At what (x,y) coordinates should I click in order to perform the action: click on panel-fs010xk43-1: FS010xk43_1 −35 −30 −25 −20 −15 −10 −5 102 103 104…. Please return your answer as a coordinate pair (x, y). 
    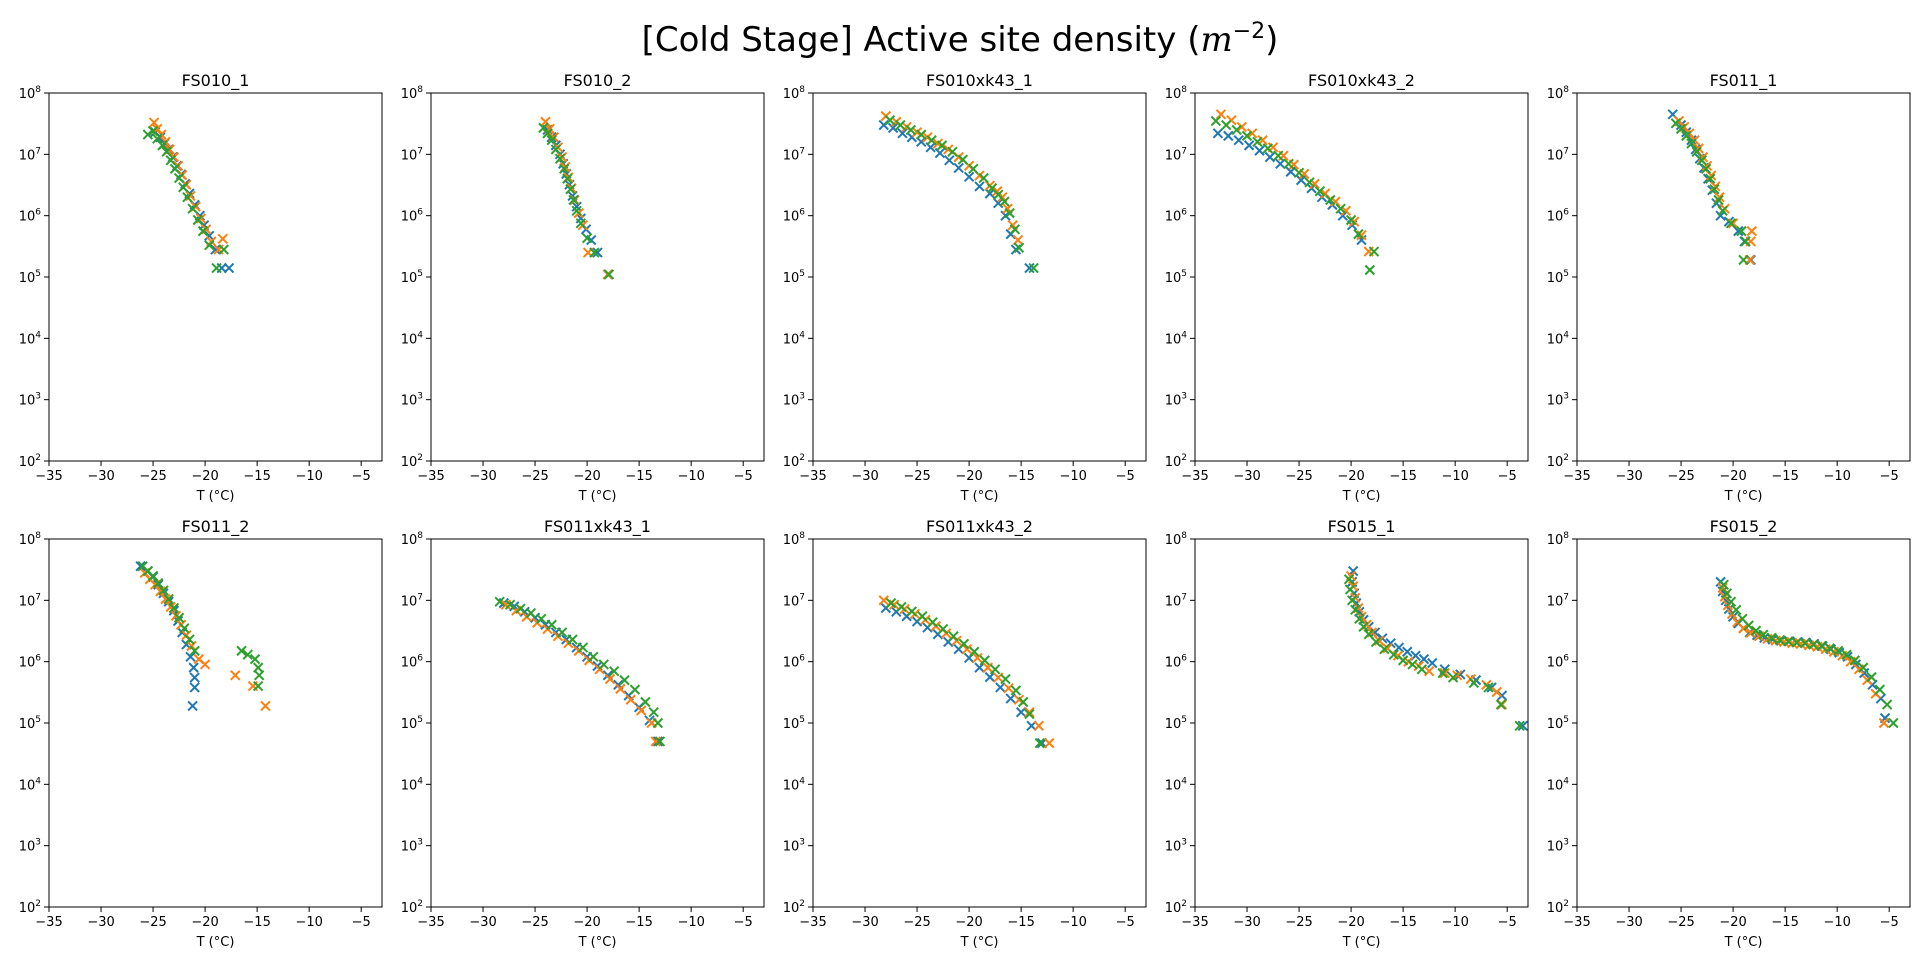
    Looking at the image, I should click on (965, 287).